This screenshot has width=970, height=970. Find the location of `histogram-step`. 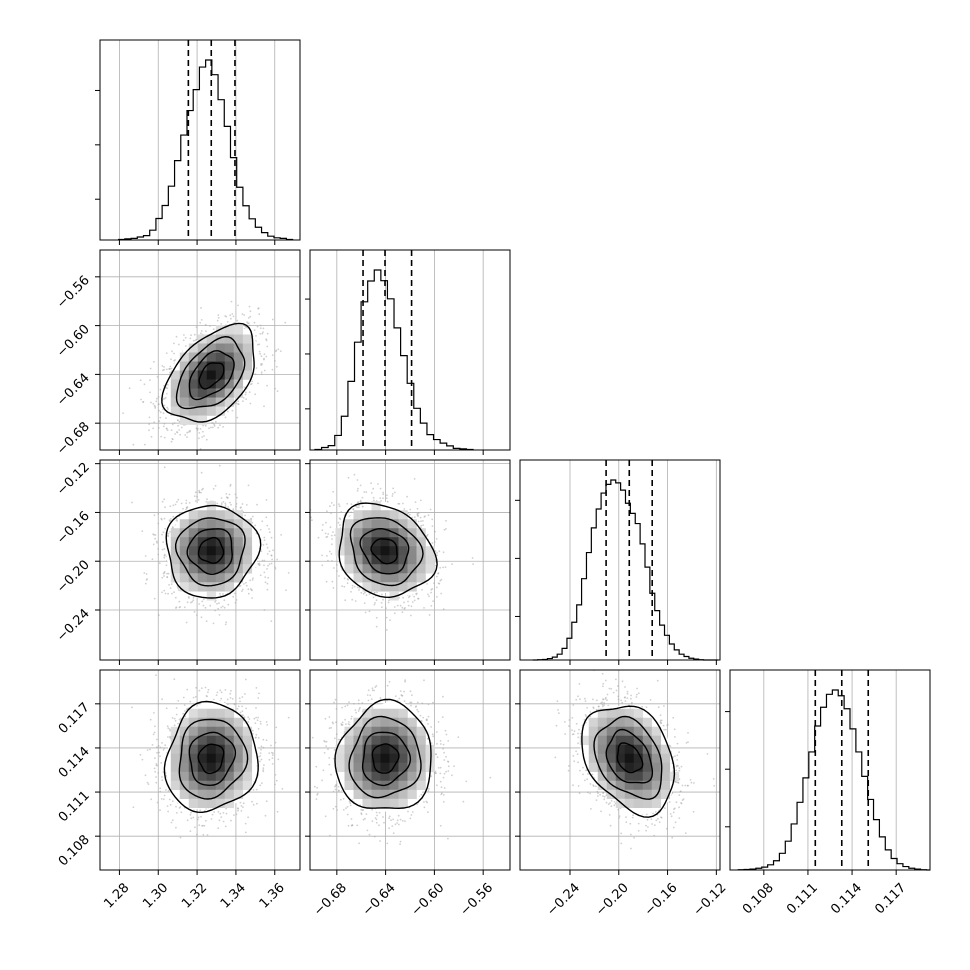

histogram-step is located at coordinates (394, 360).